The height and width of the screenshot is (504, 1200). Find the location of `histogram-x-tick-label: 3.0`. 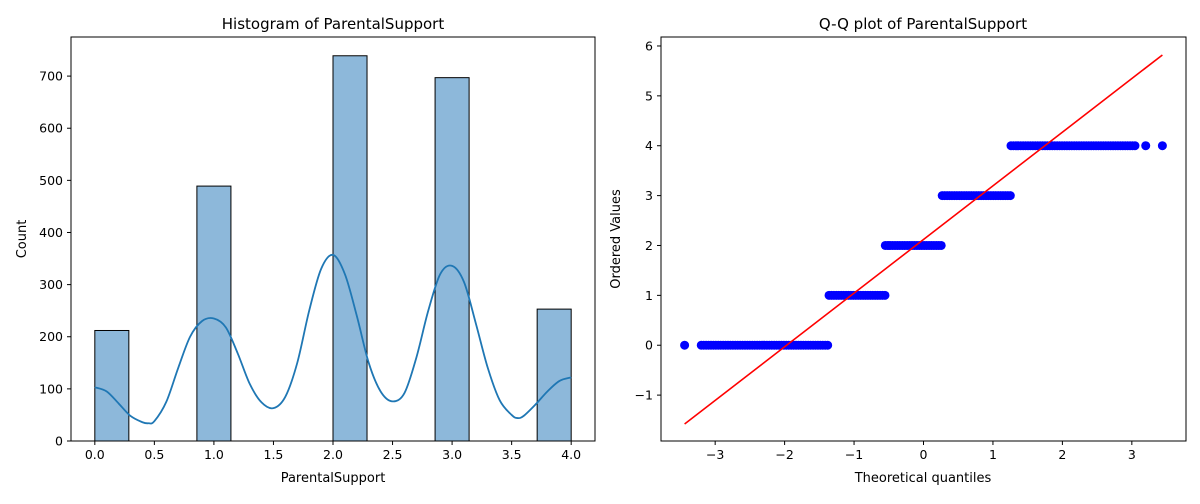

histogram-x-tick-label: 3.0 is located at coordinates (452, 454).